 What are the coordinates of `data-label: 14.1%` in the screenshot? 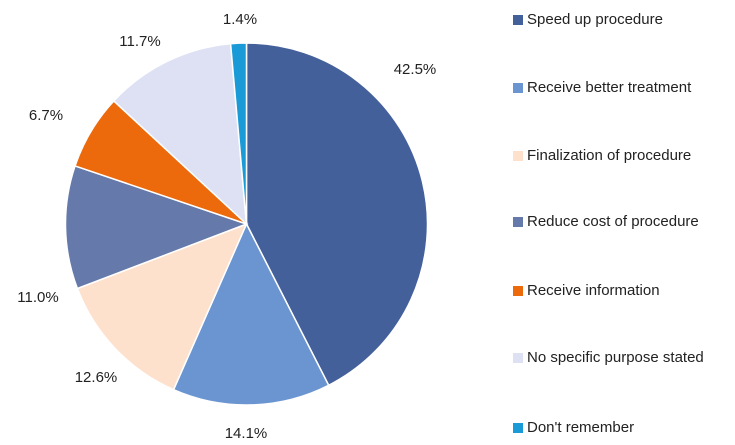 It's located at (246, 433).